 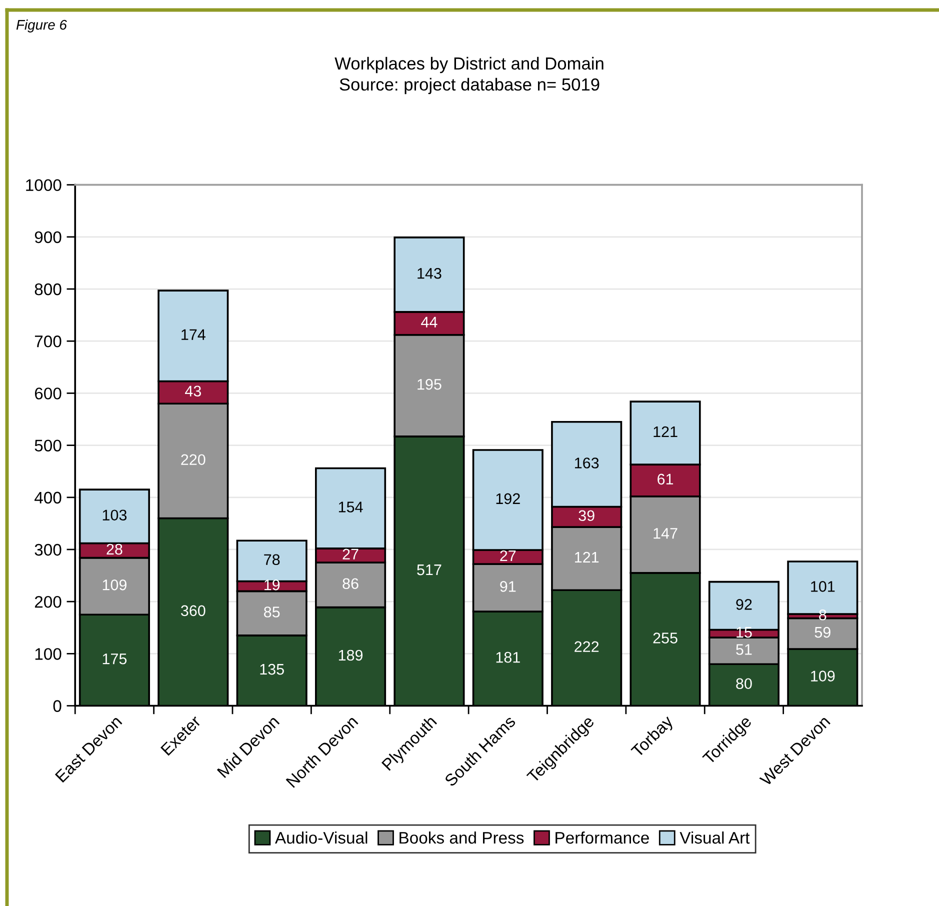 I want to click on data-label: 135, so click(x=272, y=669).